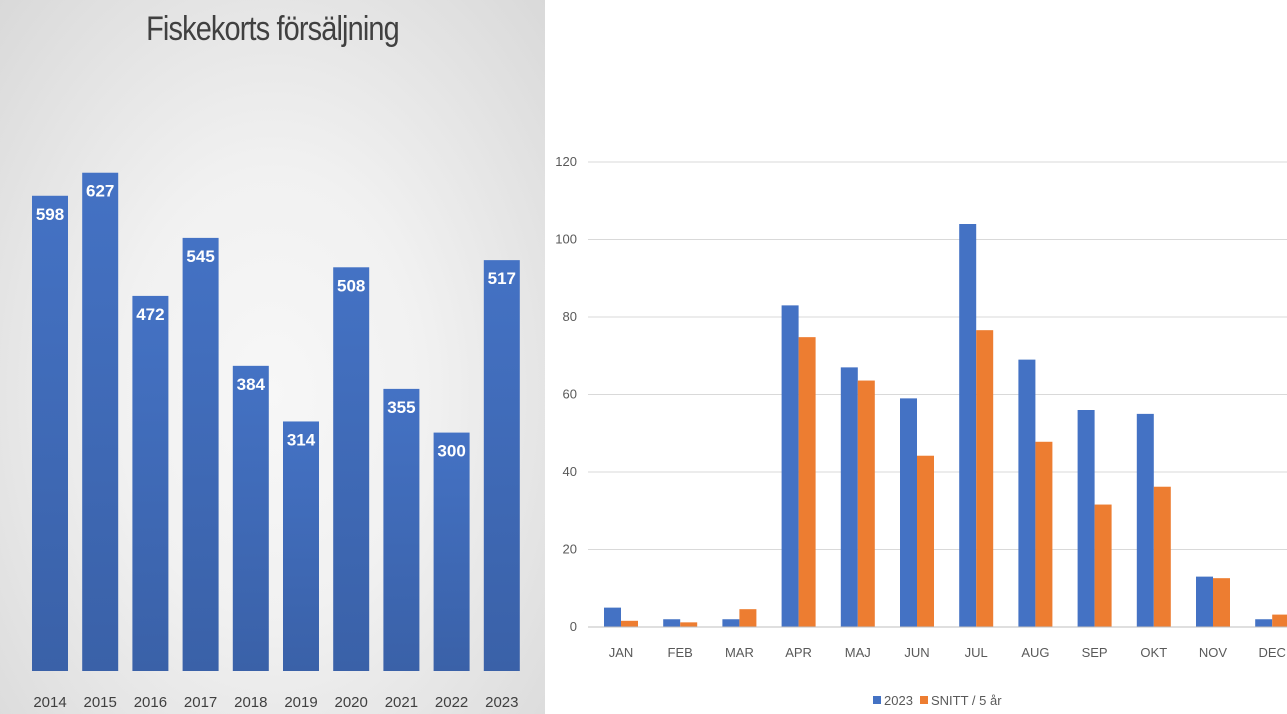 Image resolution: width=1287 pixels, height=714 pixels. Describe the element at coordinates (1204, 601) in the screenshot. I see `bar-NOV-series1` at that location.